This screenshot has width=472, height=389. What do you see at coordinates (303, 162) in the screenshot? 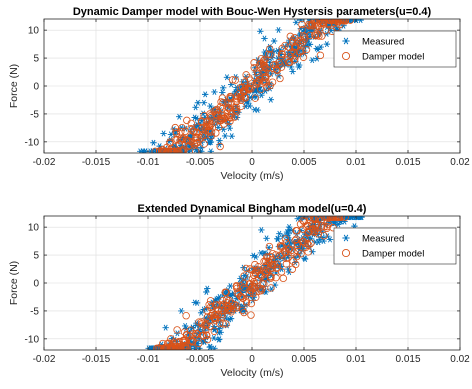
I see `x-tick-label: 0.005` at bounding box center [303, 162].